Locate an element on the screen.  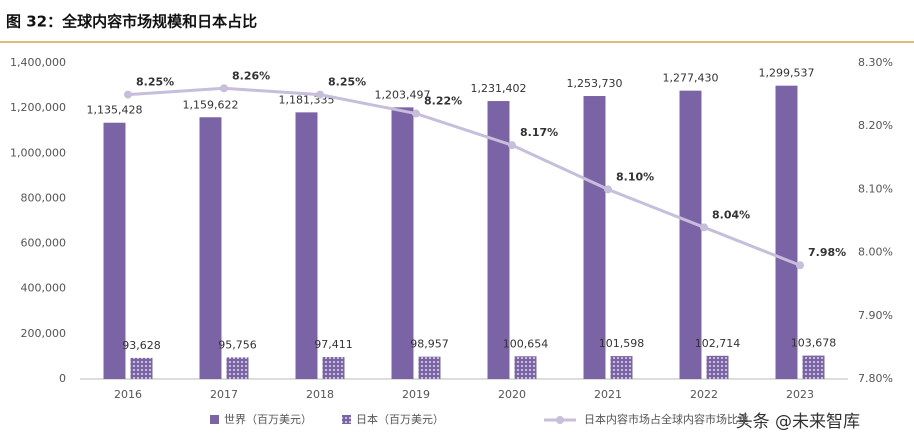
bar-value-label: 1,299,537 is located at coordinates (787, 73).